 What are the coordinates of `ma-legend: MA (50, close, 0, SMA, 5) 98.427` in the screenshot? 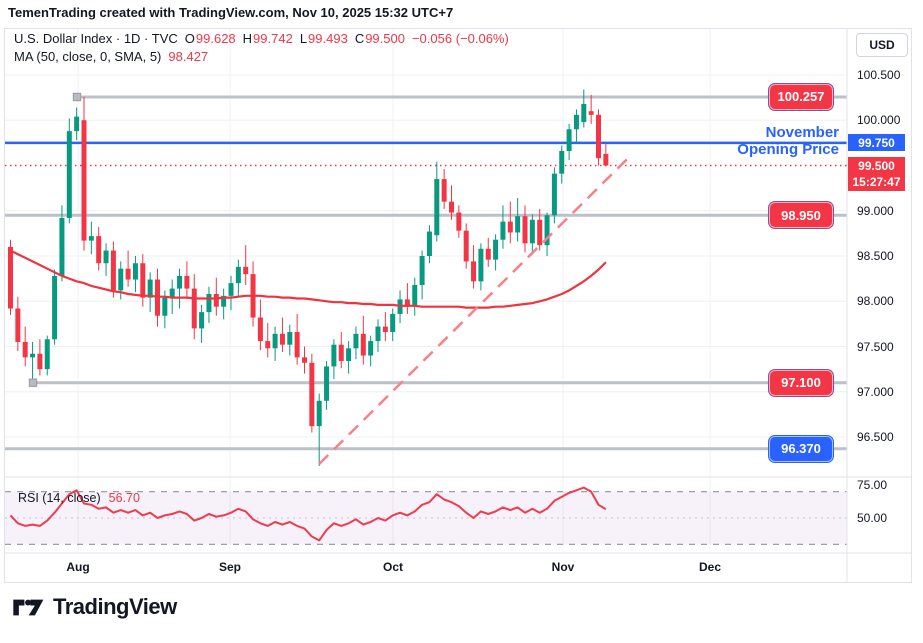 It's located at (111, 56).